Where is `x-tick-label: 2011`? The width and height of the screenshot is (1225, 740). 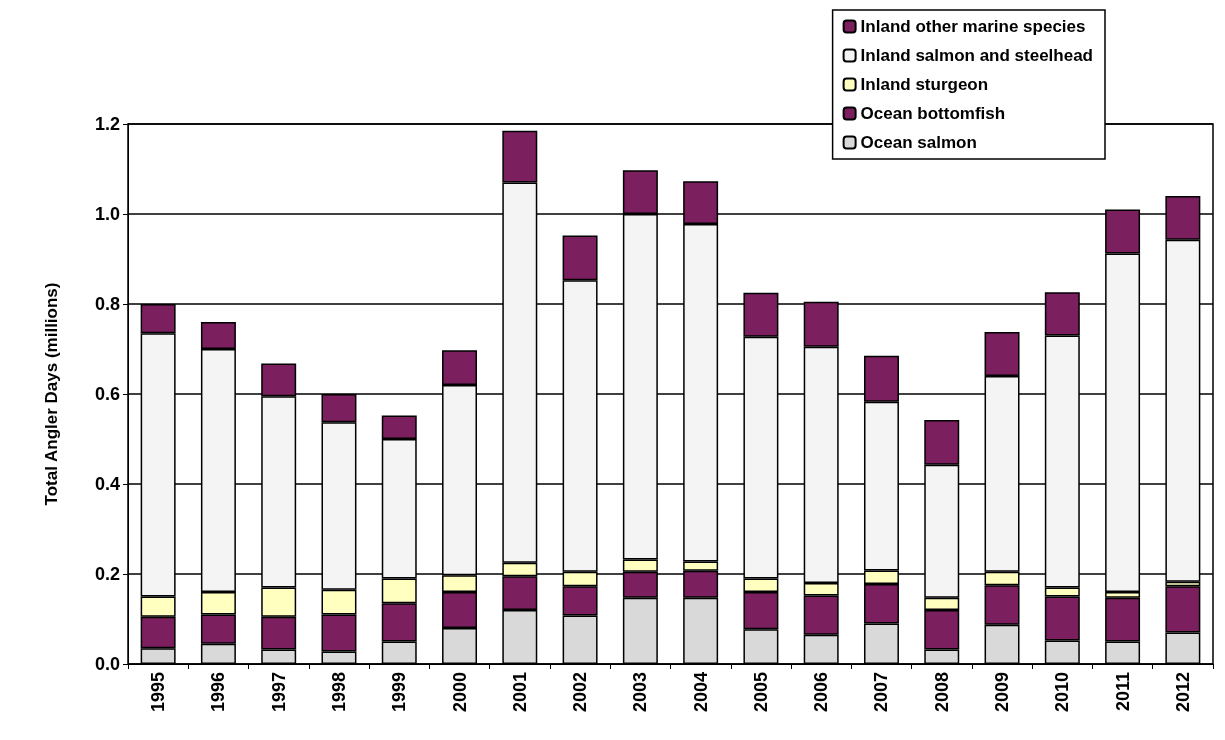
x-tick-label: 2011 is located at coordinates (1122, 692).